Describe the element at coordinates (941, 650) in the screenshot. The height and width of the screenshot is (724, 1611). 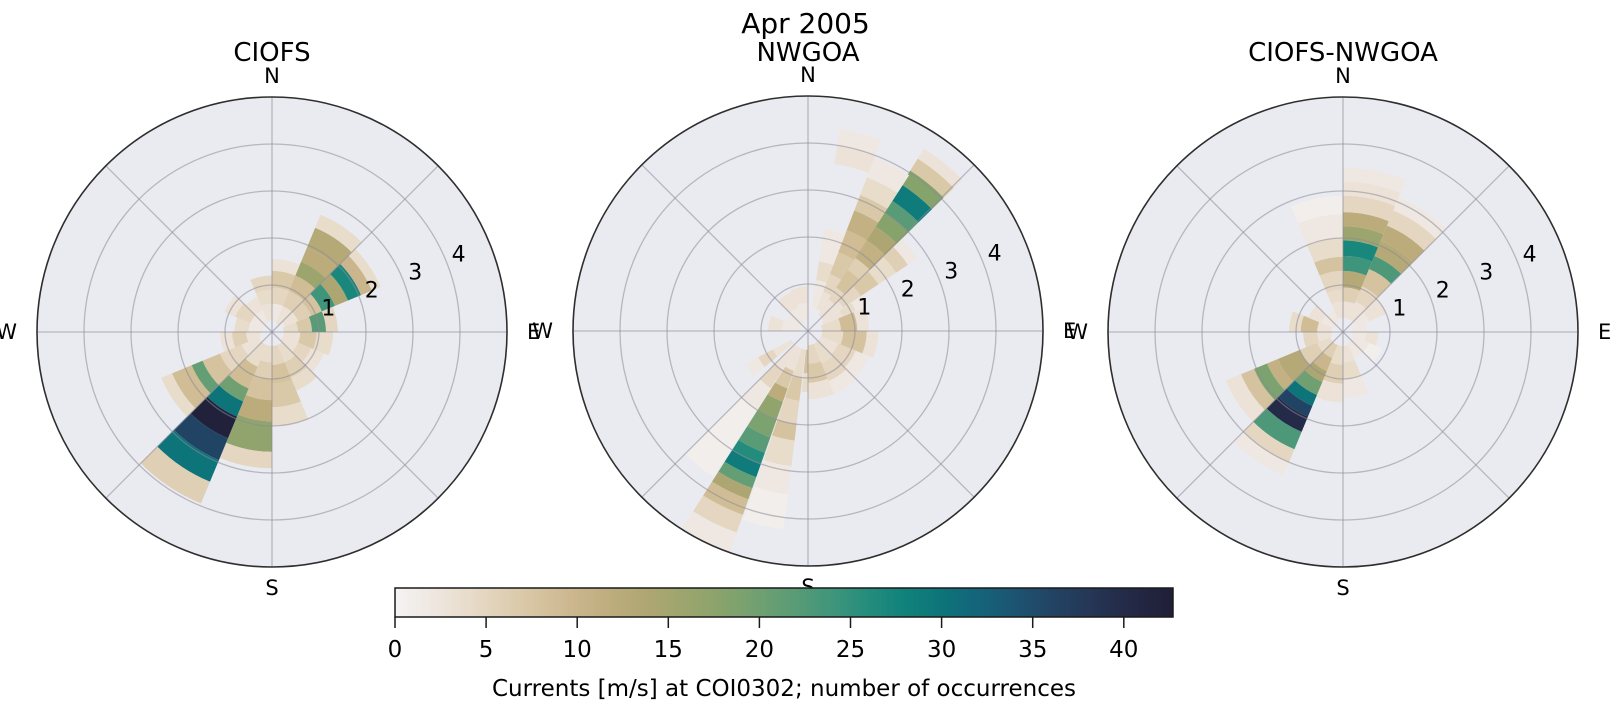
I see `colorbar-tick-label: 30` at that location.